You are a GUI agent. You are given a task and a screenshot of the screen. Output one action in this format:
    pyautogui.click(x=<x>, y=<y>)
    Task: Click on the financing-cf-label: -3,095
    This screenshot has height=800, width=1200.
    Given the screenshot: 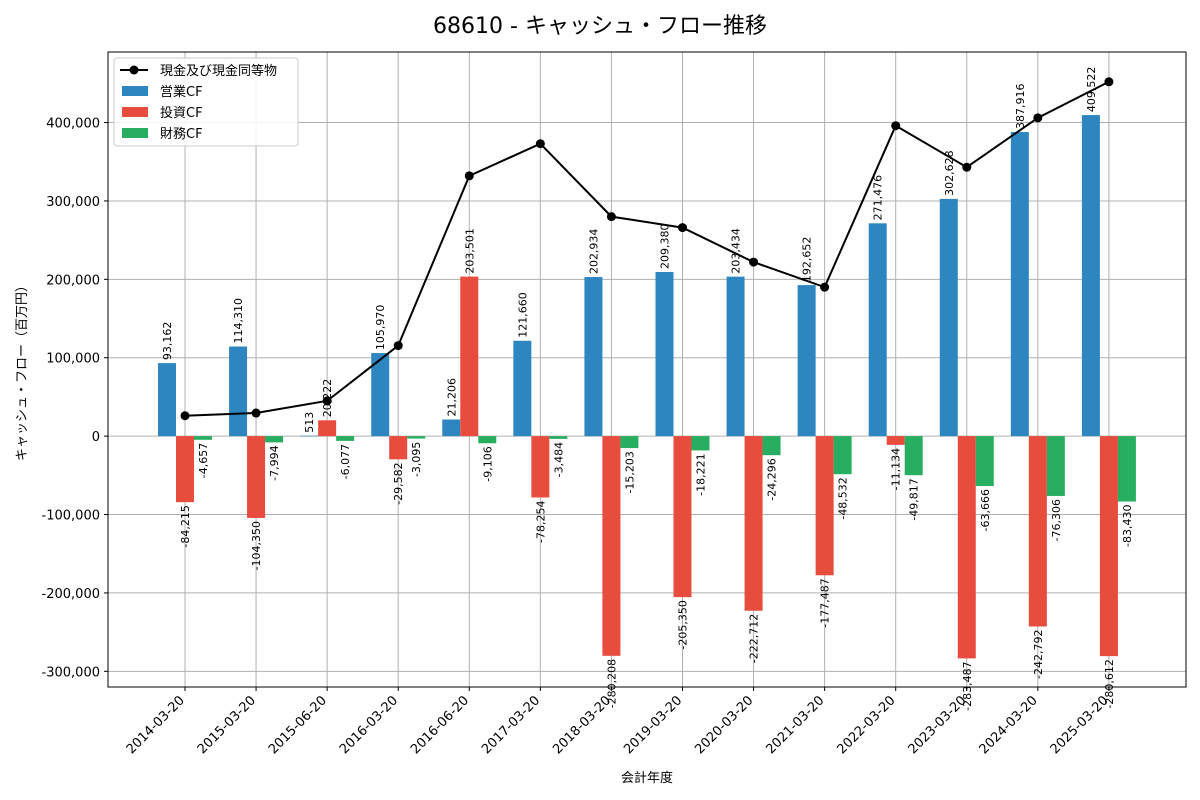 What is the action you would take?
    pyautogui.click(x=416, y=459)
    